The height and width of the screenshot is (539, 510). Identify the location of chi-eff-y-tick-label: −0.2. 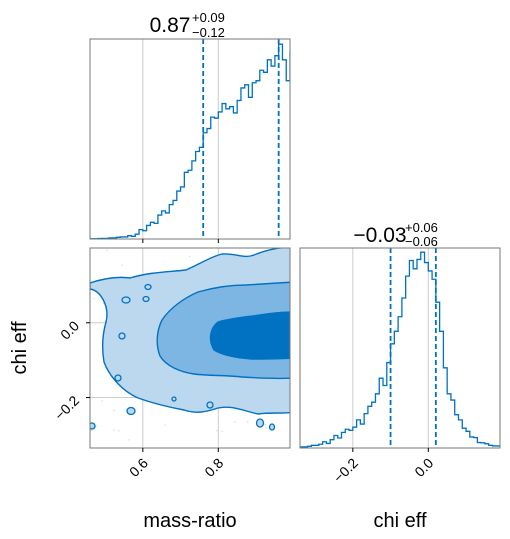
(66, 407).